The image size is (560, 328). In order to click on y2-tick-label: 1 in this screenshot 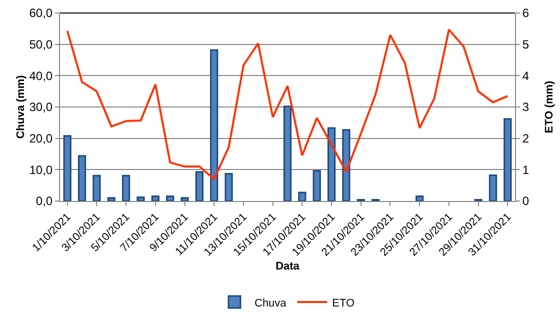, I will do `click(526, 169)`.